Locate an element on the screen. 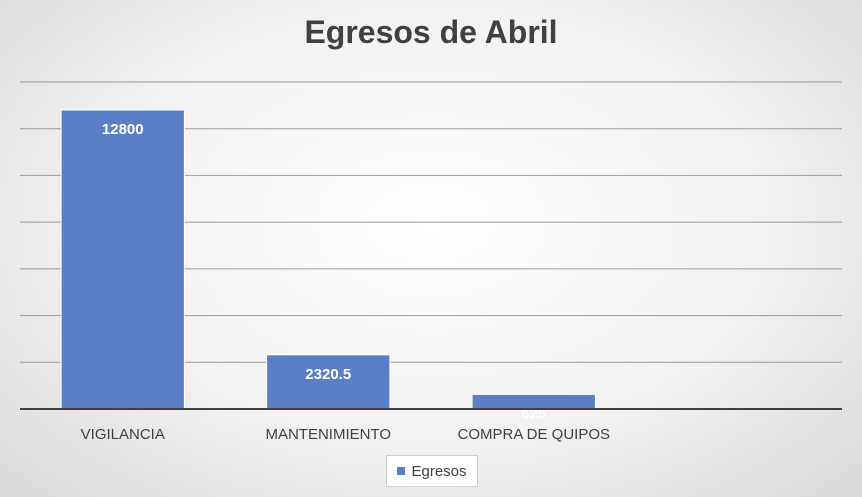 The image size is (862, 497). x-tick-label-2: COMPRA DE QUIPOS is located at coordinates (533, 434).